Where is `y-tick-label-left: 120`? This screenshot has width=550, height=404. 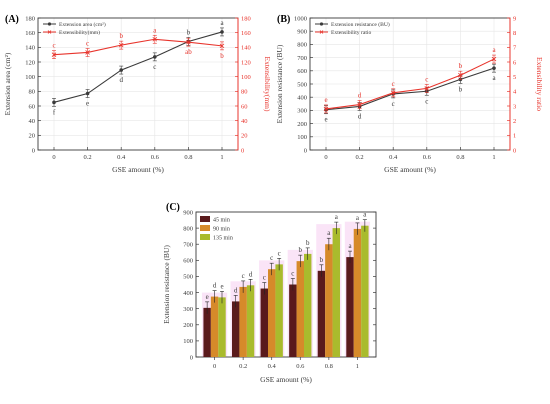
y-tick-label-left: 120 is located at coordinates (30, 62).